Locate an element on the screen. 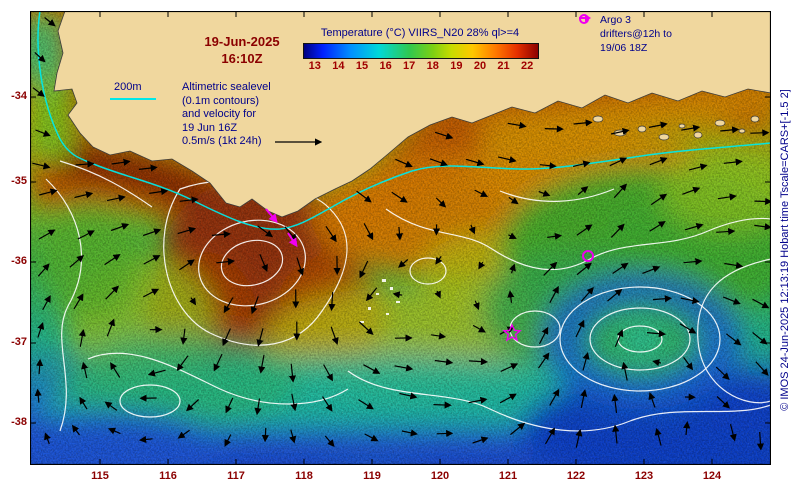 This screenshot has height=500, width=800. cloud-gaps is located at coordinates (380, 301).